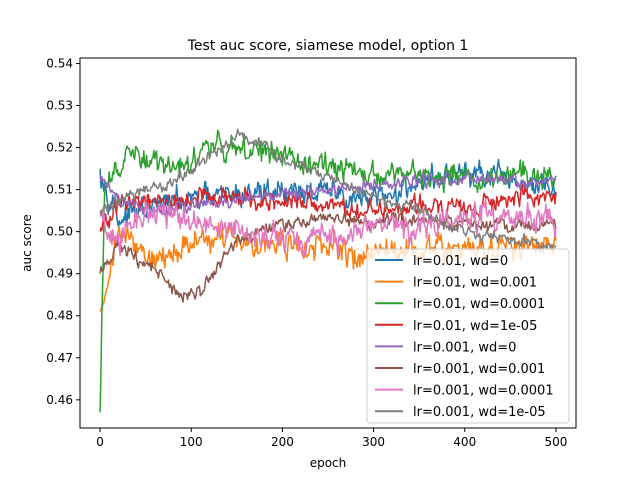 The image size is (640, 480). I want to click on x-tick-label: 0, so click(100, 442).